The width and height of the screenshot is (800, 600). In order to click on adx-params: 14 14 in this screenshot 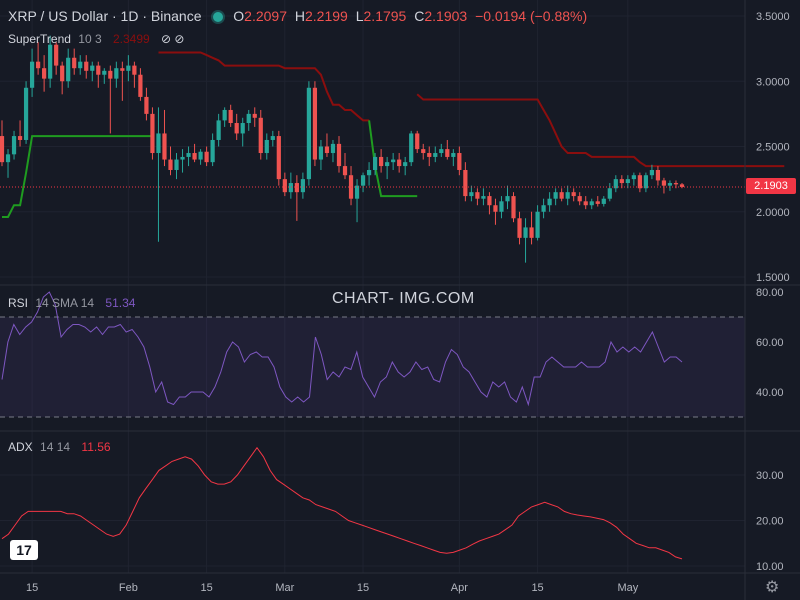, I will do `click(55, 447)`.